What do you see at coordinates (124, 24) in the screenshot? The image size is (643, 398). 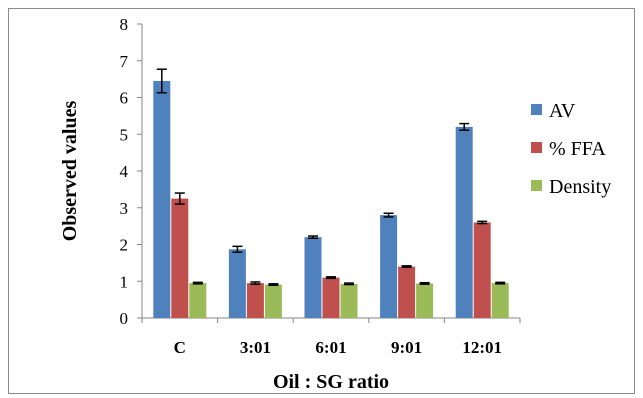 I see `y-tick-label: 8` at bounding box center [124, 24].